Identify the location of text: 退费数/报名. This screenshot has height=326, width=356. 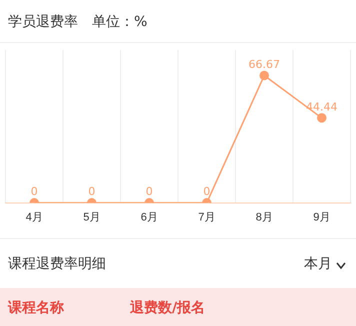
(168, 308).